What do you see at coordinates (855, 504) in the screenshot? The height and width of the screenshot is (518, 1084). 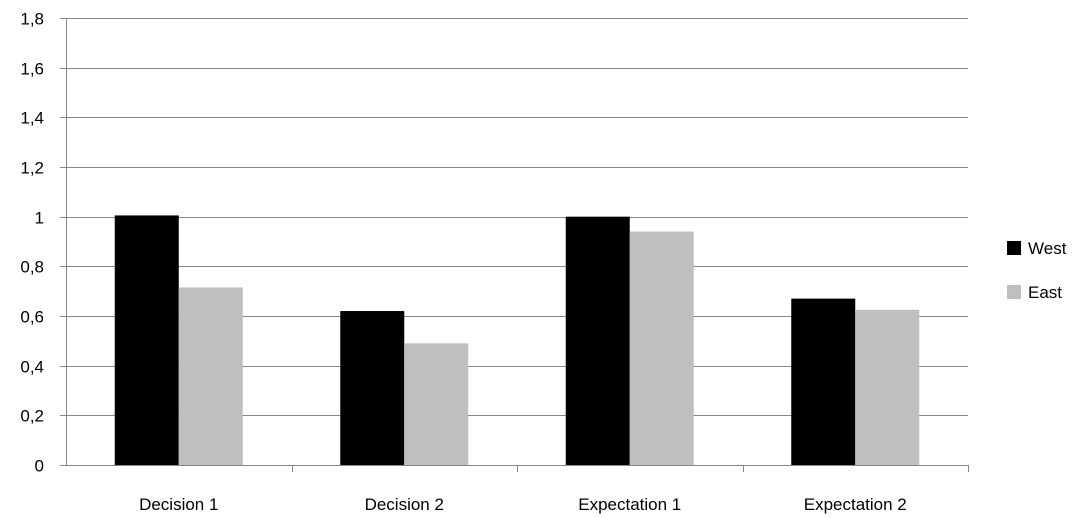 I see `x-tick-label: Expectation 2` at bounding box center [855, 504].